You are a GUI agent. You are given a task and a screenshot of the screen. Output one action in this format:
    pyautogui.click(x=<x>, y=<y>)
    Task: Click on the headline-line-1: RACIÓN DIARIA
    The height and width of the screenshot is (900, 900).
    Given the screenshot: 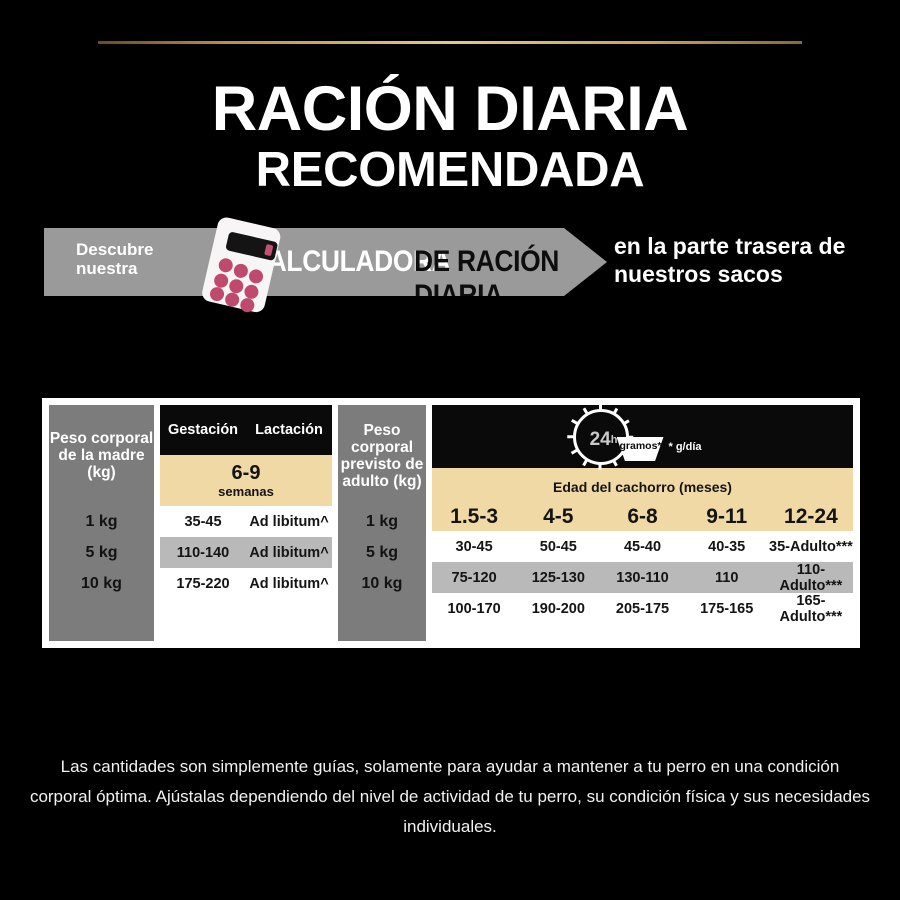 What is the action you would take?
    pyautogui.click(x=450, y=109)
    